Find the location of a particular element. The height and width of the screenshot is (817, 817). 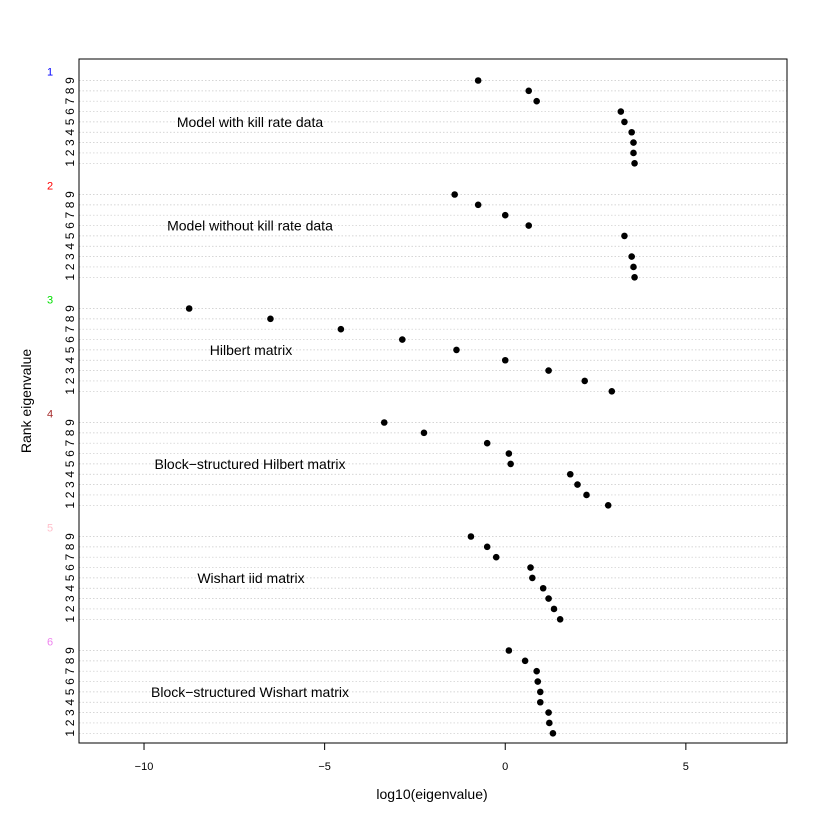

group-label: Wishart iid matrix is located at coordinates (250, 578).